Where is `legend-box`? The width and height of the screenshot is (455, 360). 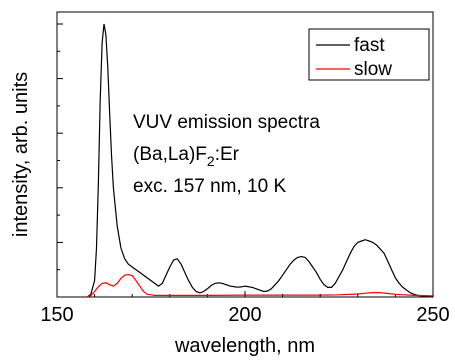 legend-box is located at coordinates (369, 54).